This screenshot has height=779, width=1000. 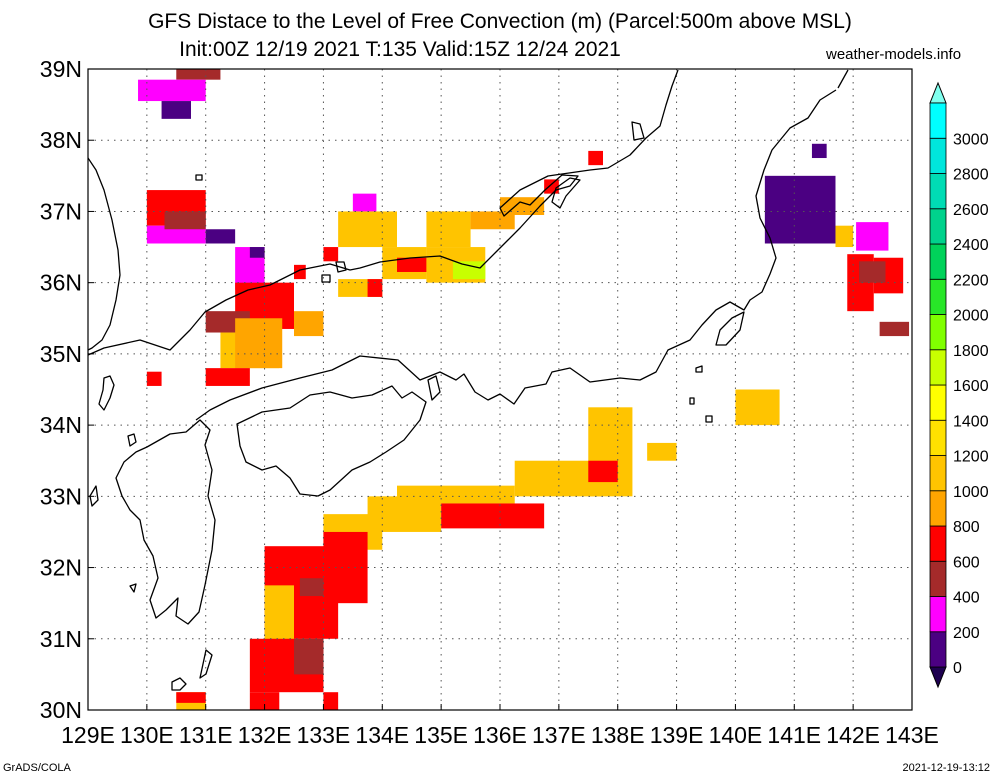 I want to click on generation-timestamp: 2021-12-19-13:12, so click(x=946, y=768).